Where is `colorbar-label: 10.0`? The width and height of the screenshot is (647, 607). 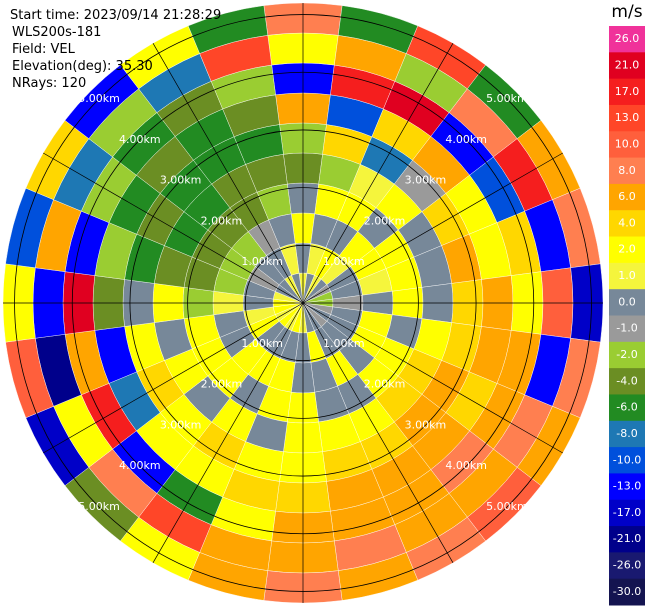
colorbar-label: 10.0 is located at coordinates (627, 143).